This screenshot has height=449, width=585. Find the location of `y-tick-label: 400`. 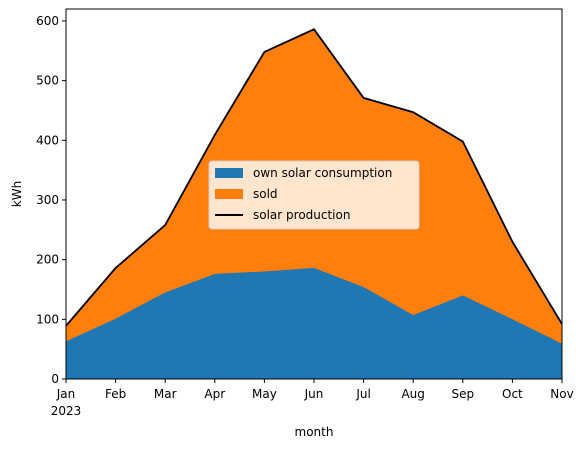

y-tick-label: 400 is located at coordinates (47, 140).